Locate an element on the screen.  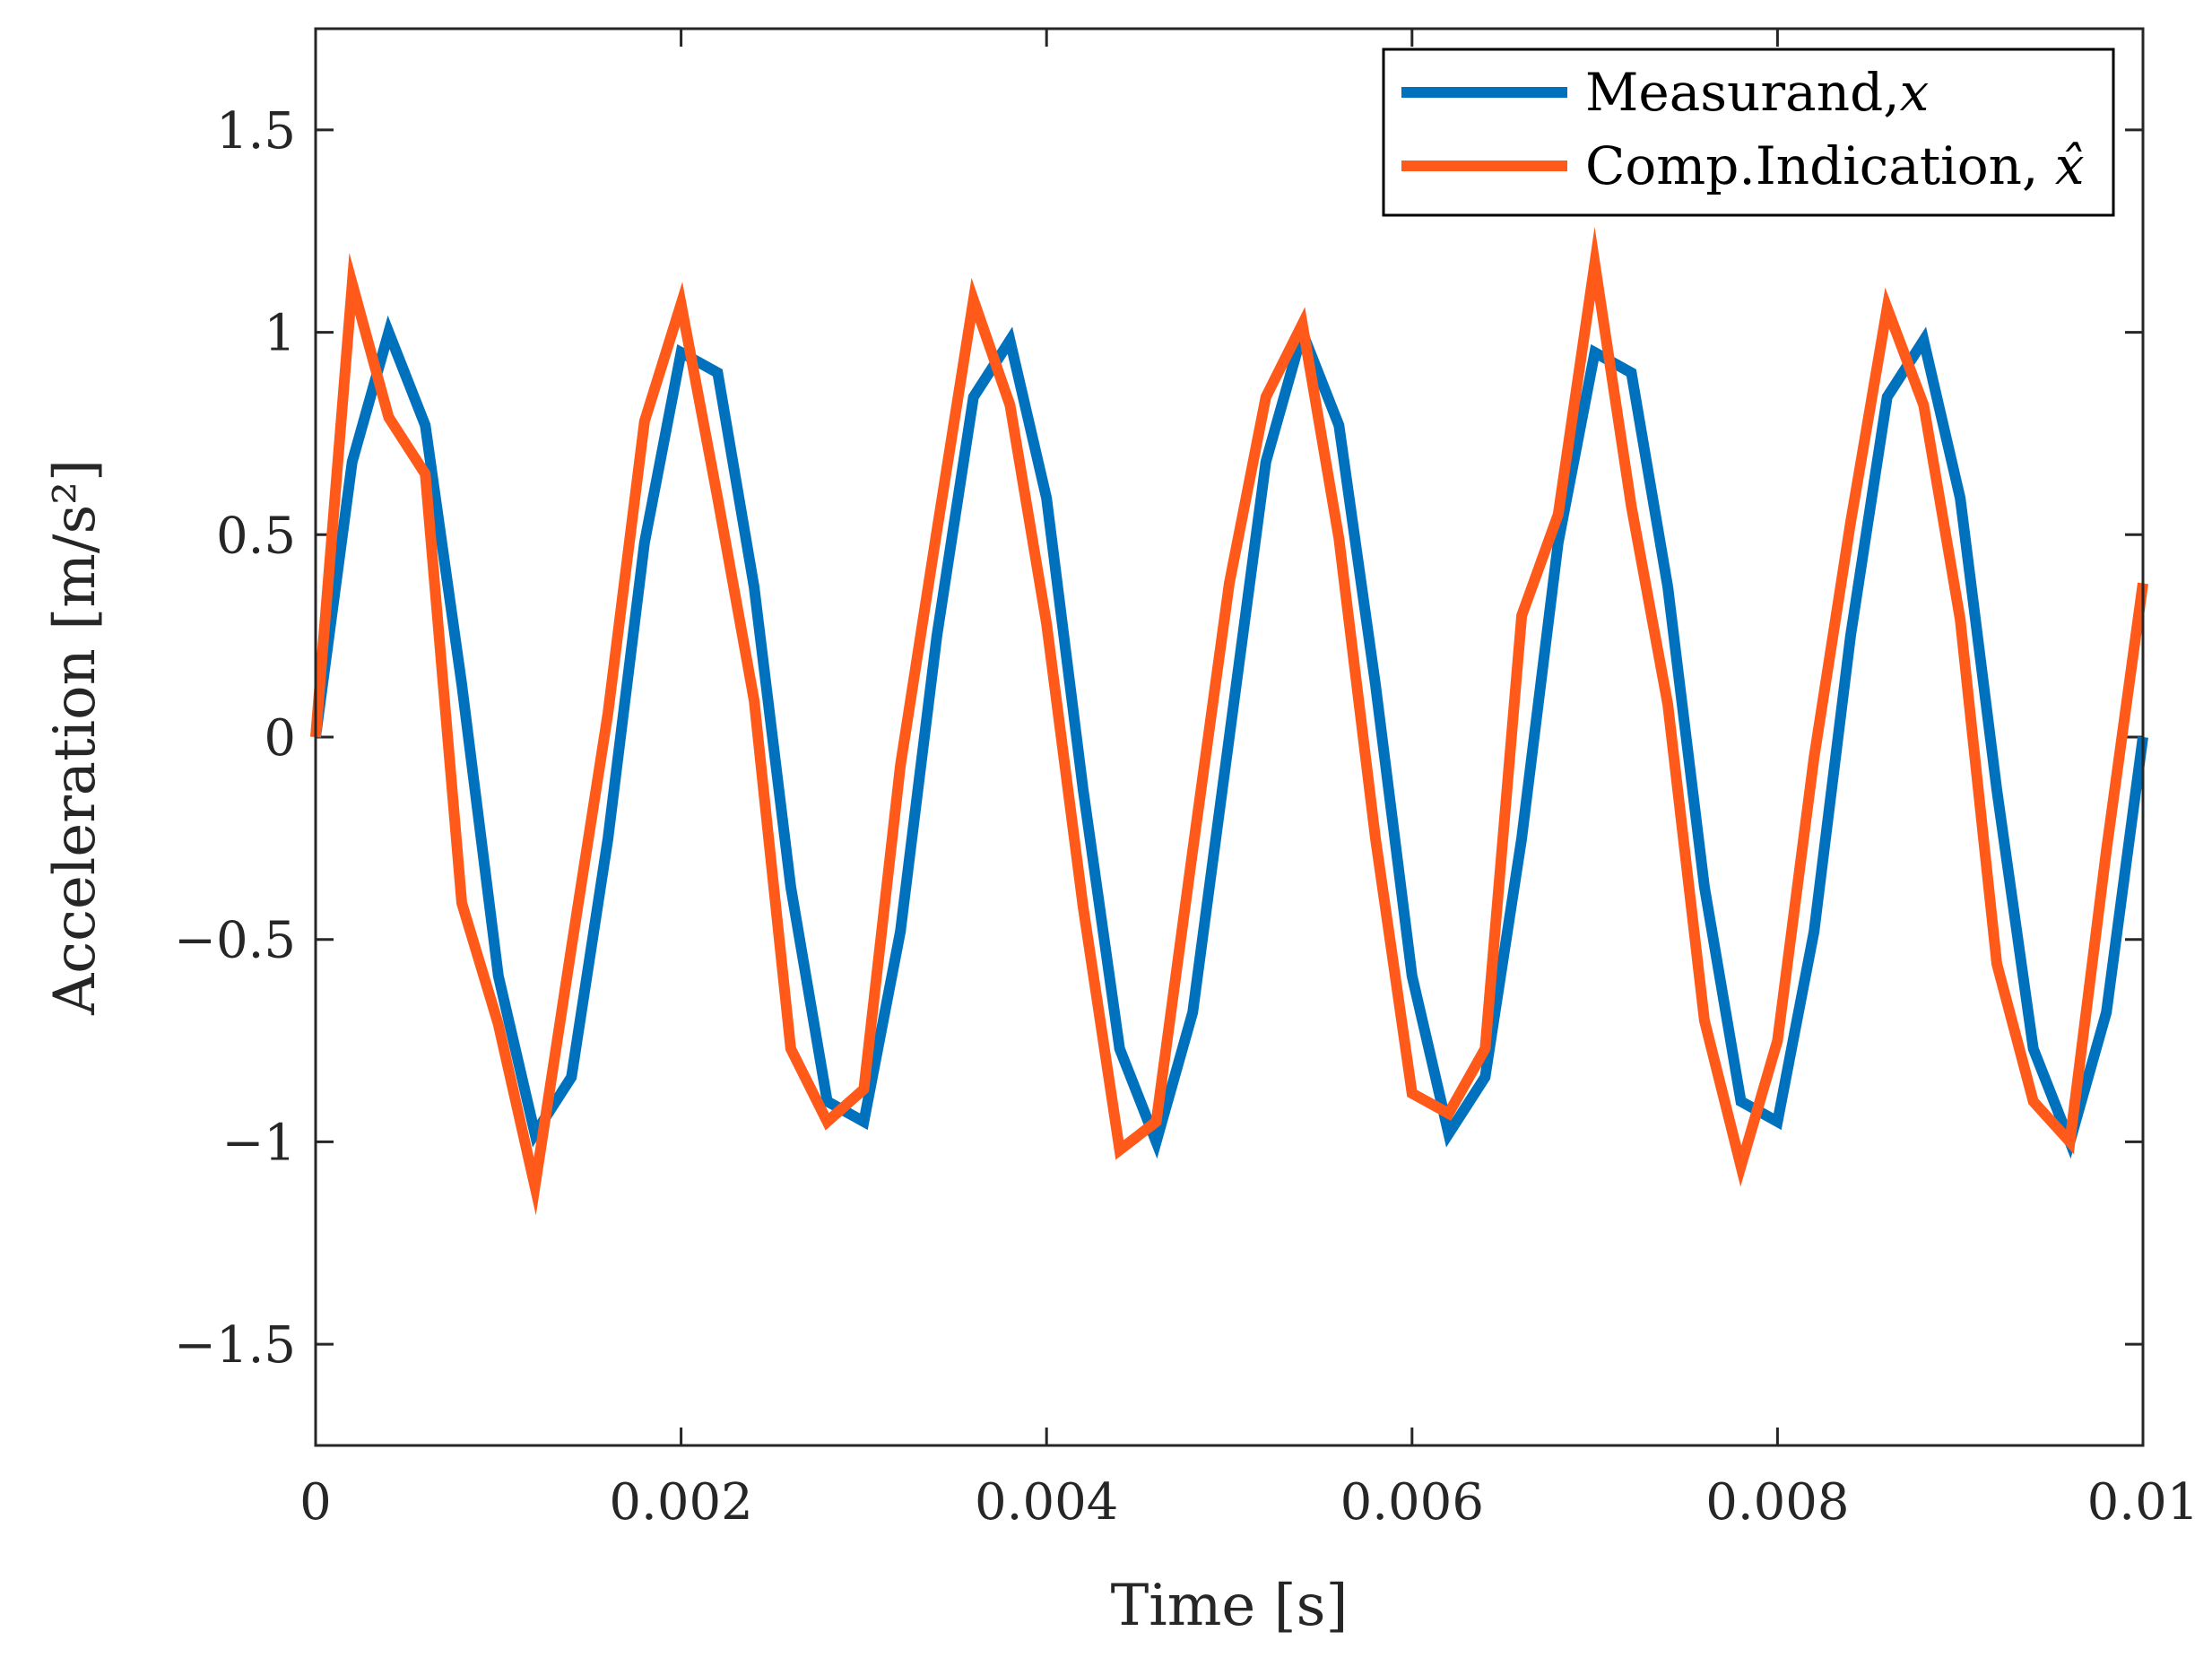
x-tick-label: 0.008 is located at coordinates (1777, 1502).